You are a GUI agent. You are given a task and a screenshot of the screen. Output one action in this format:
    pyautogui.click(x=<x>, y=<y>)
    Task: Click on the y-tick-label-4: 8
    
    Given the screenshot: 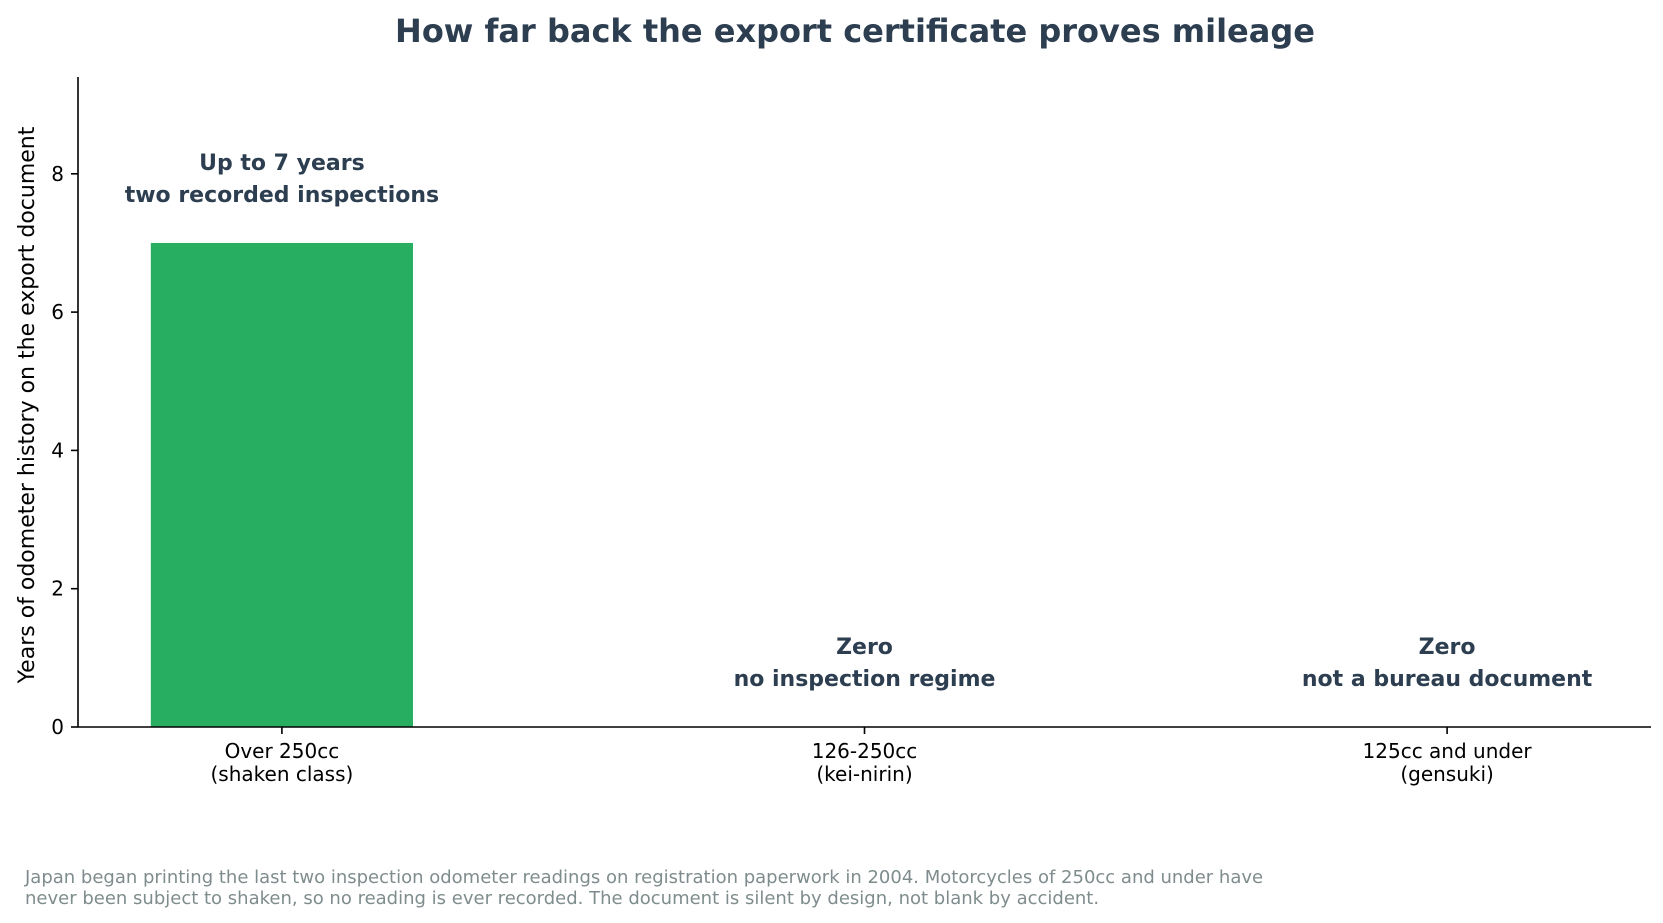 What is the action you would take?
    pyautogui.click(x=57, y=174)
    